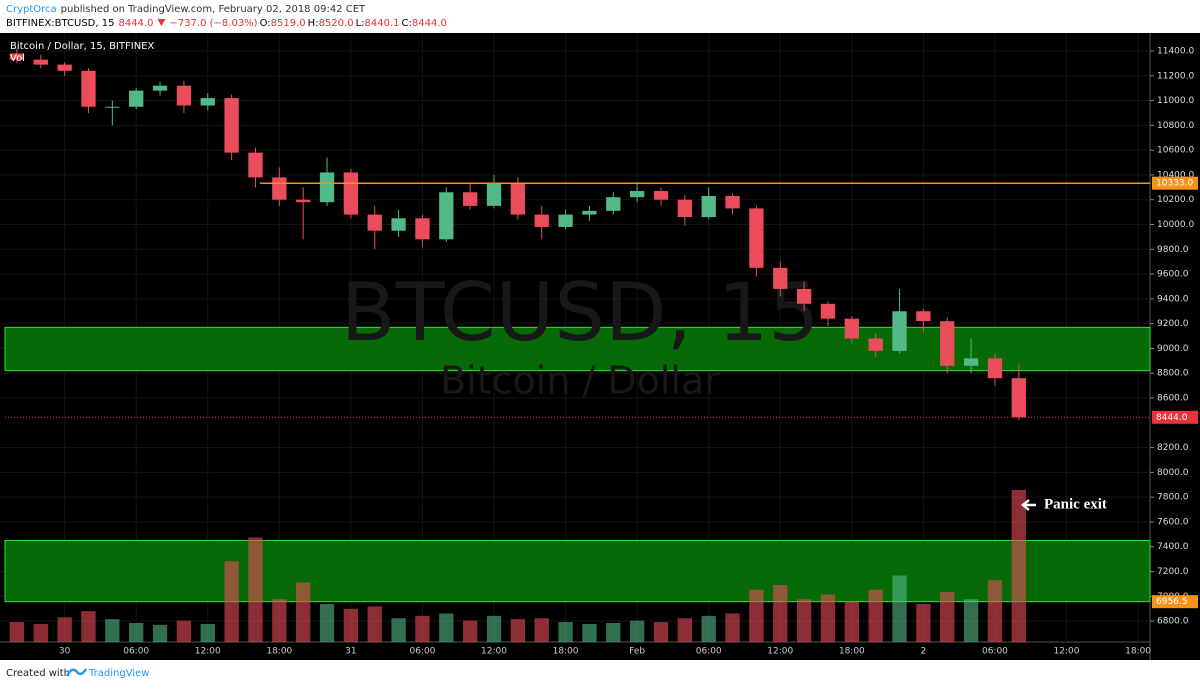 This screenshot has width=1200, height=690. What do you see at coordinates (76, 672) in the screenshot?
I see `tradingview-logo` at bounding box center [76, 672].